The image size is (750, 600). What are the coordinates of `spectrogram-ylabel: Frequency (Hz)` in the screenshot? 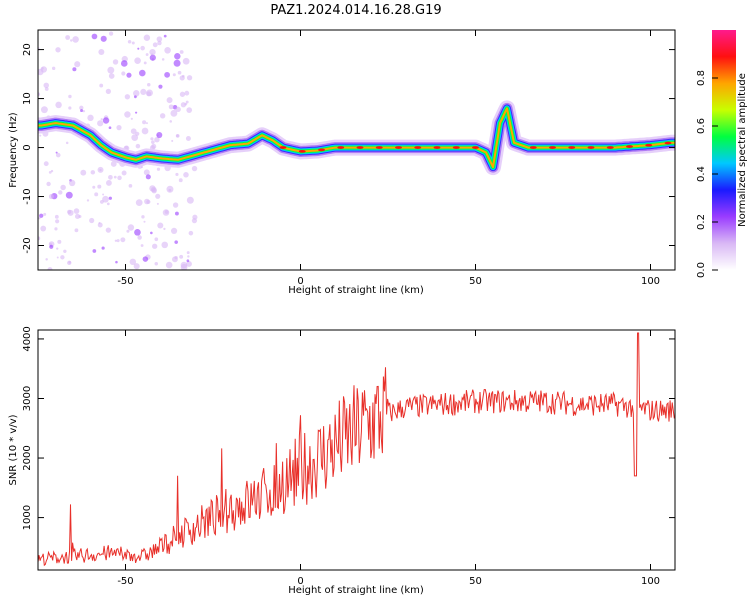 It's located at (13, 150).